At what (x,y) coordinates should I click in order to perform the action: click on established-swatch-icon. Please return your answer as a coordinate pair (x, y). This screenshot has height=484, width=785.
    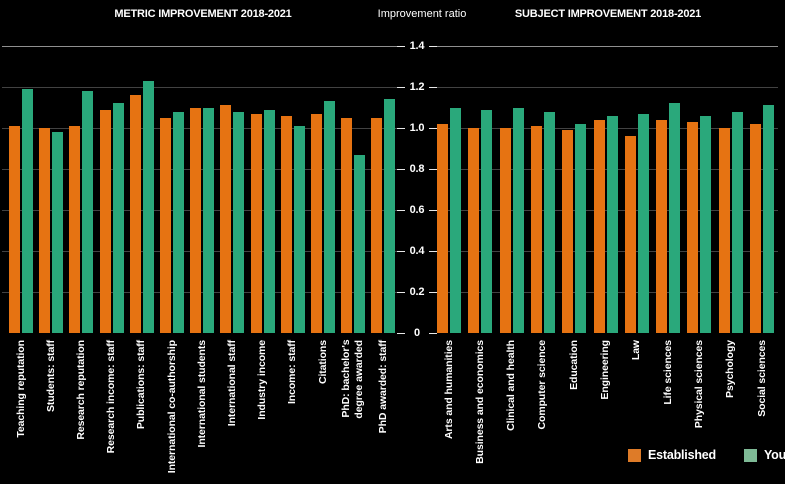
    Looking at the image, I should click on (634, 455).